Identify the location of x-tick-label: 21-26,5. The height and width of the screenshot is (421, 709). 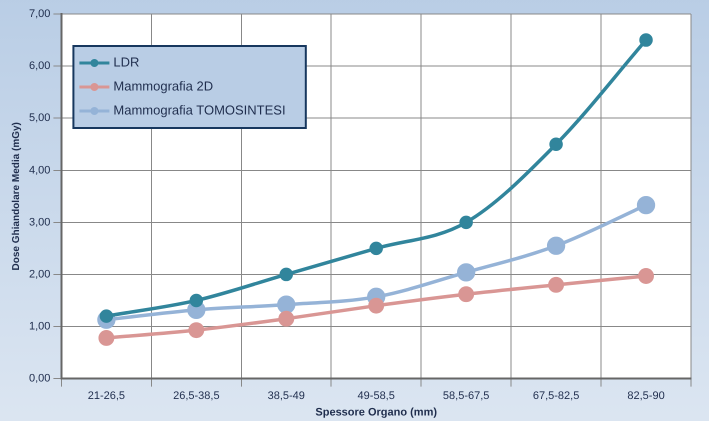
(107, 396).